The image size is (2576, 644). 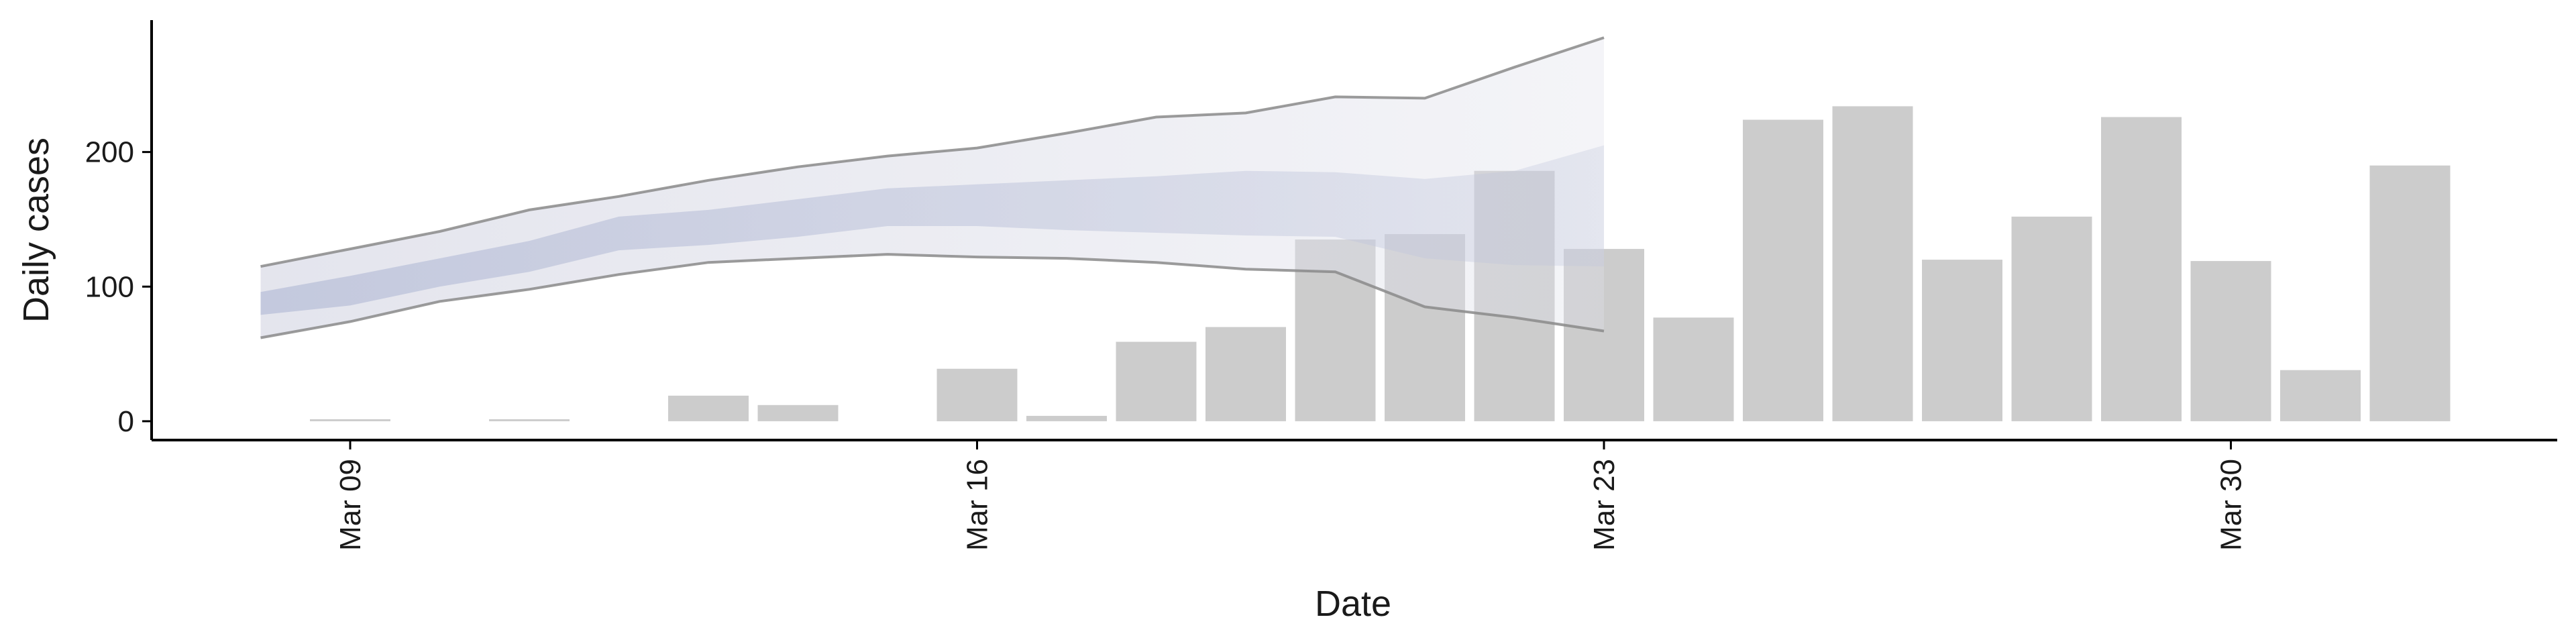 I want to click on x-tick-label-2020-03-09: Mar 09, so click(x=350, y=505).